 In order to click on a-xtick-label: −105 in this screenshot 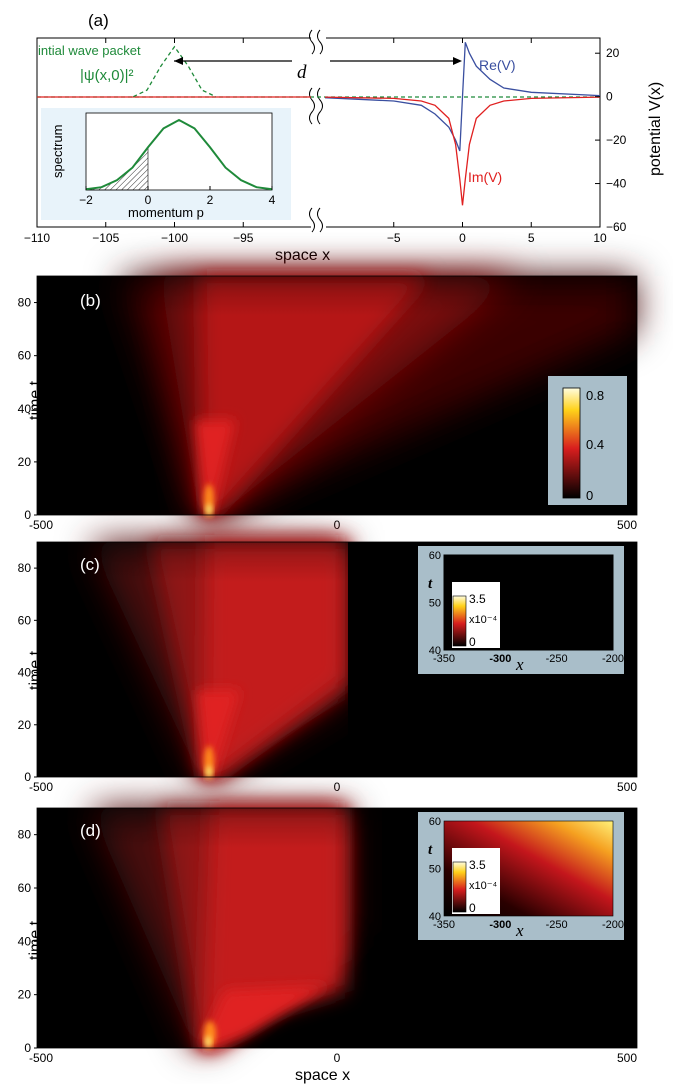, I will do `click(105, 238)`.